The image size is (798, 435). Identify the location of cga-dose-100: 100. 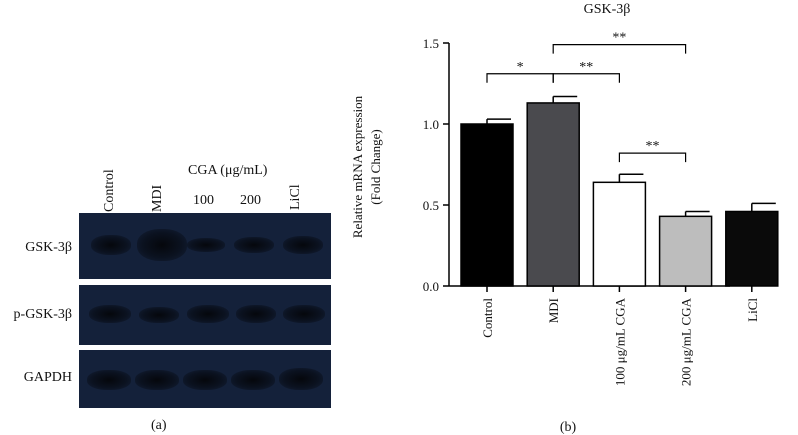
(203, 200).